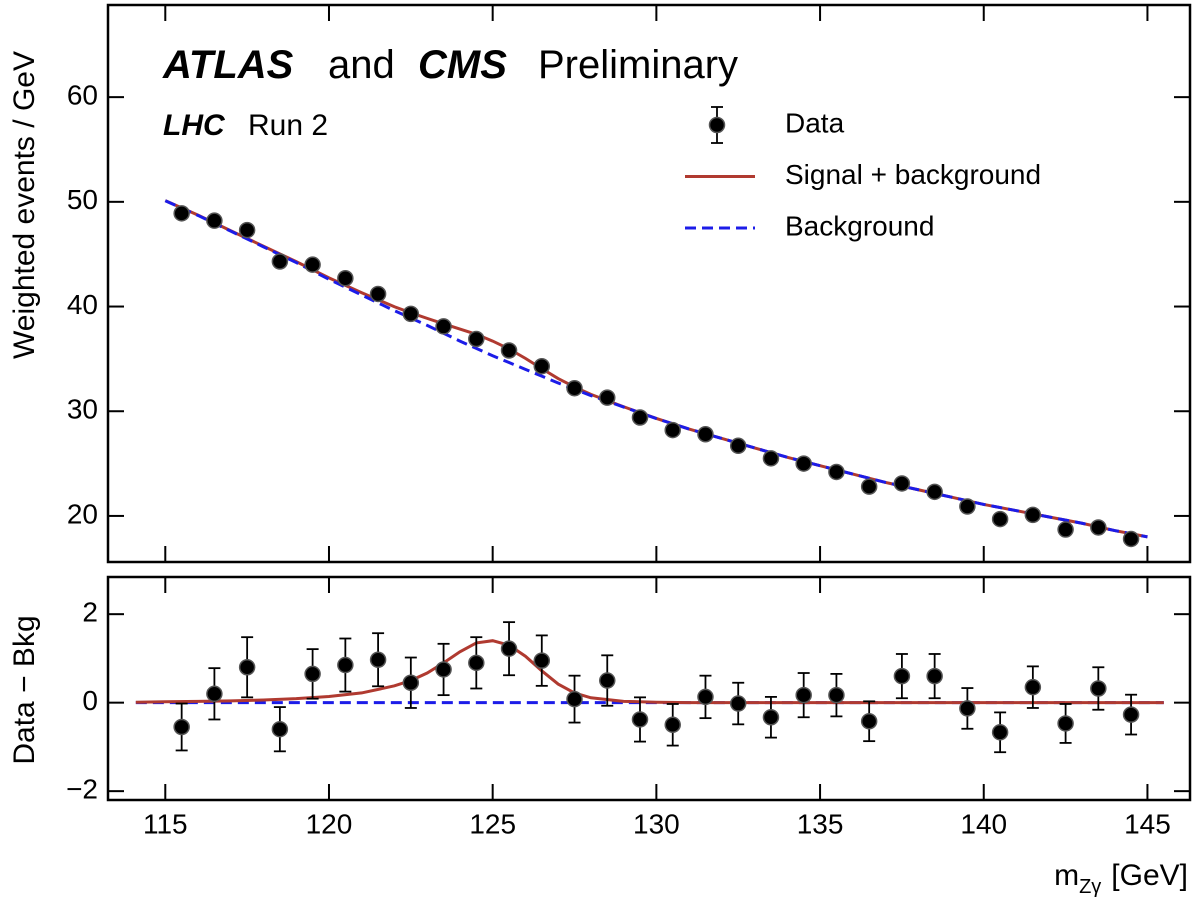 The image size is (1200, 902). Describe the element at coordinates (288, 125) in the screenshot. I see `run-label: Run 2` at that location.